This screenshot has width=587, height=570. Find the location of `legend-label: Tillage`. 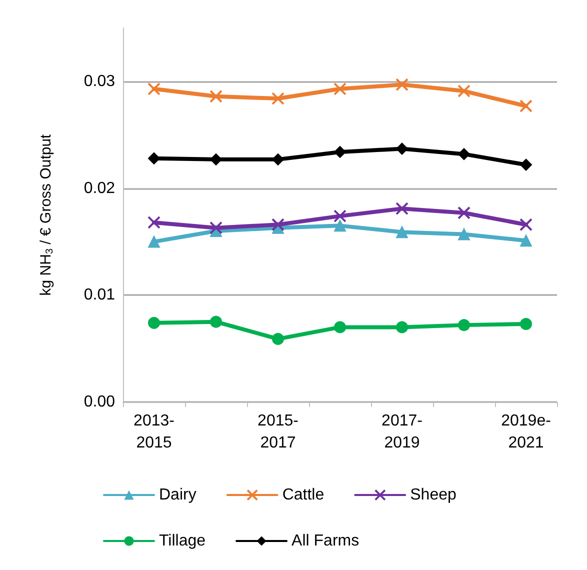

legend-label: Tillage is located at coordinates (182, 541).